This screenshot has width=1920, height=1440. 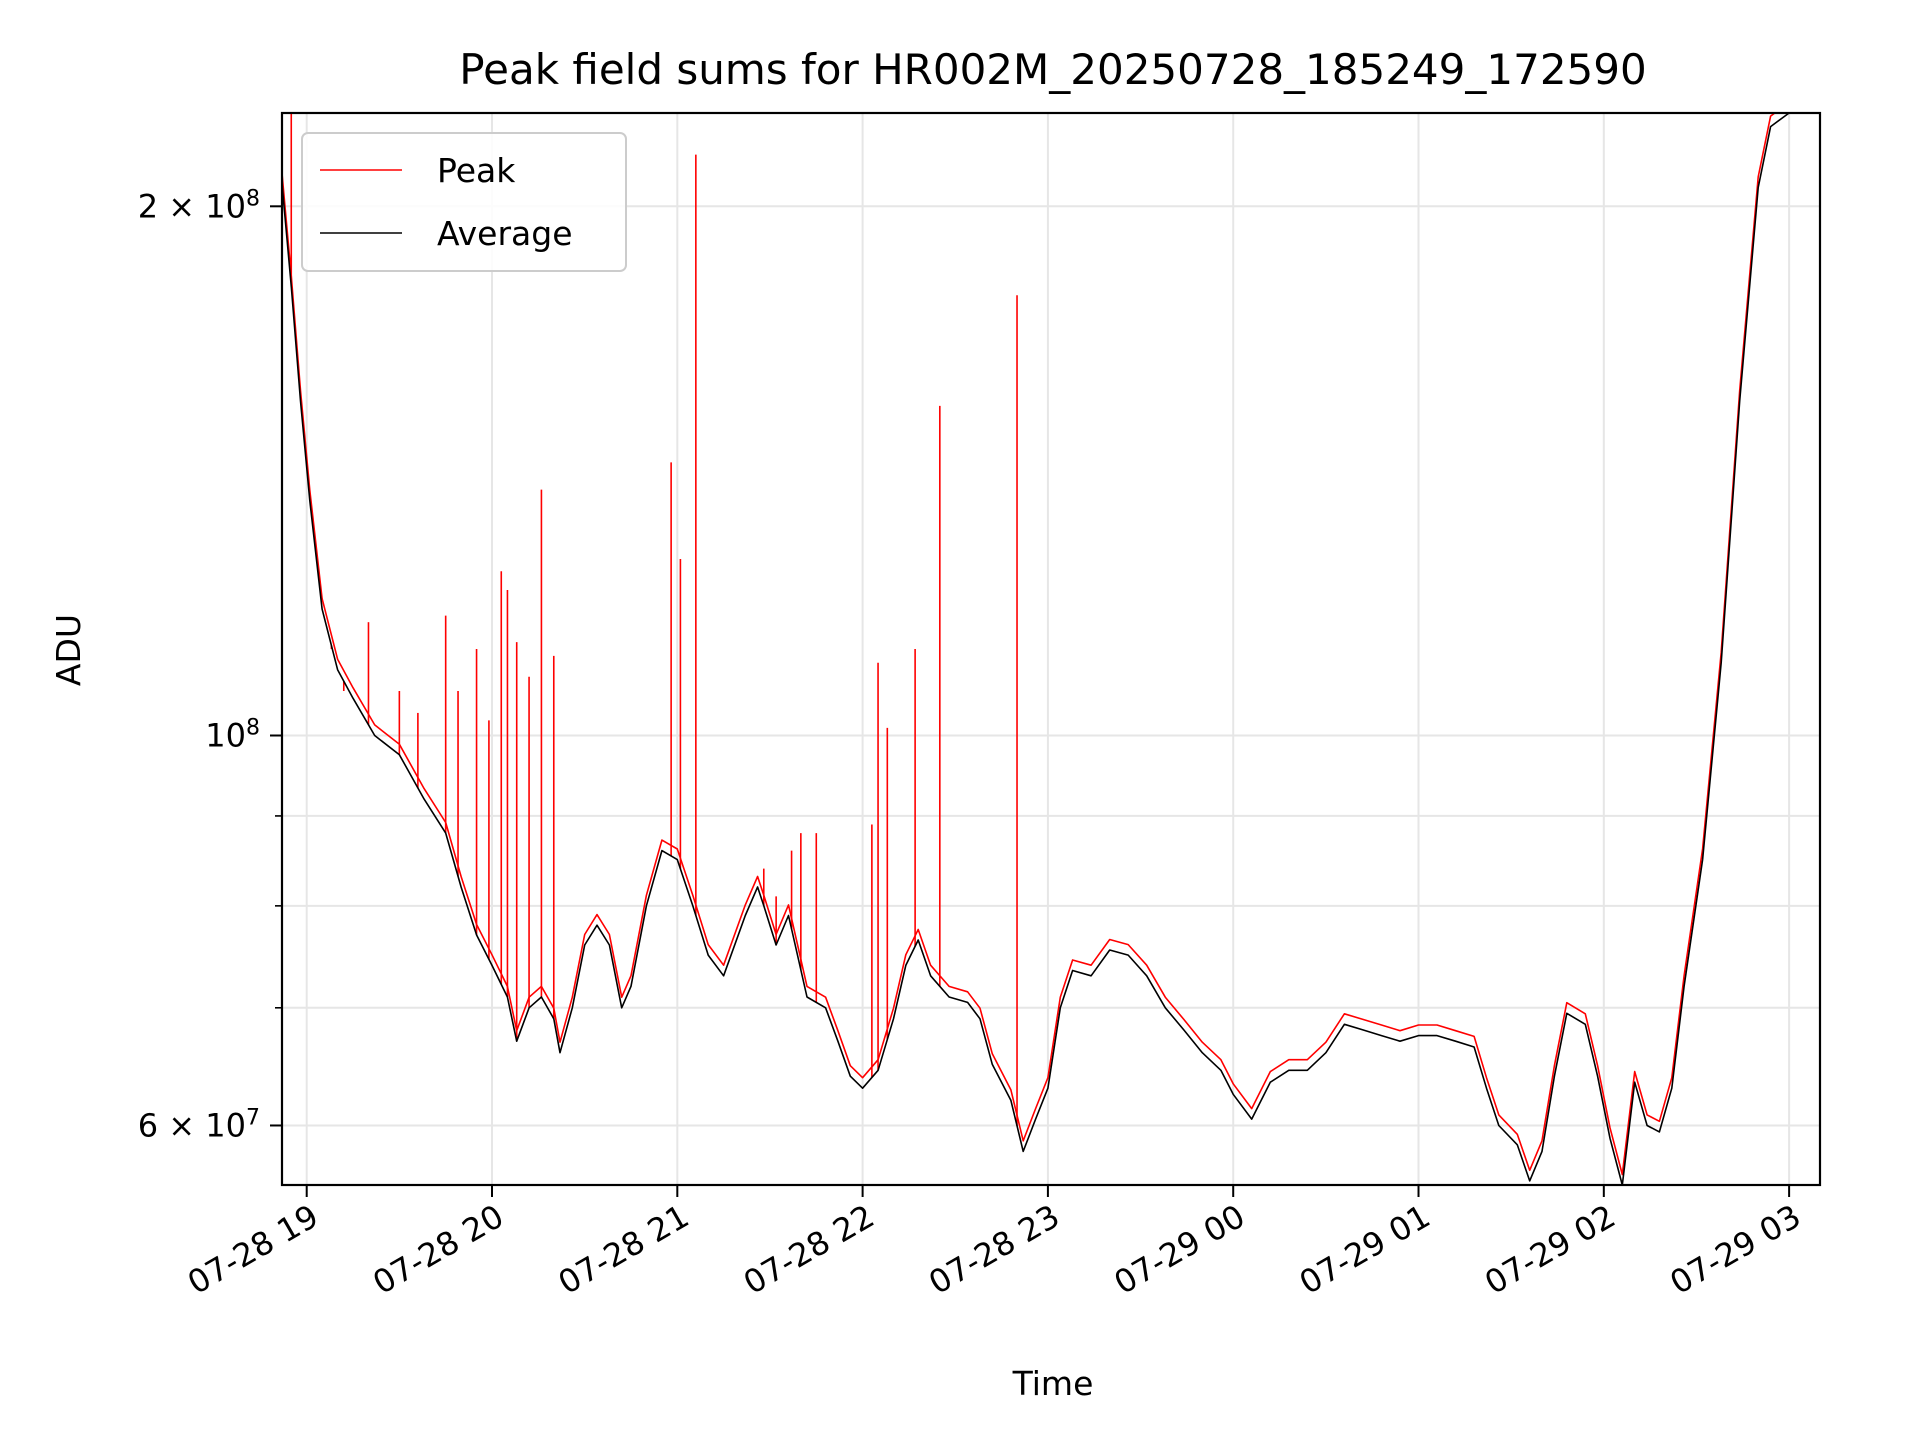 I want to click on legend-label-peak: Peak, so click(x=476, y=170).